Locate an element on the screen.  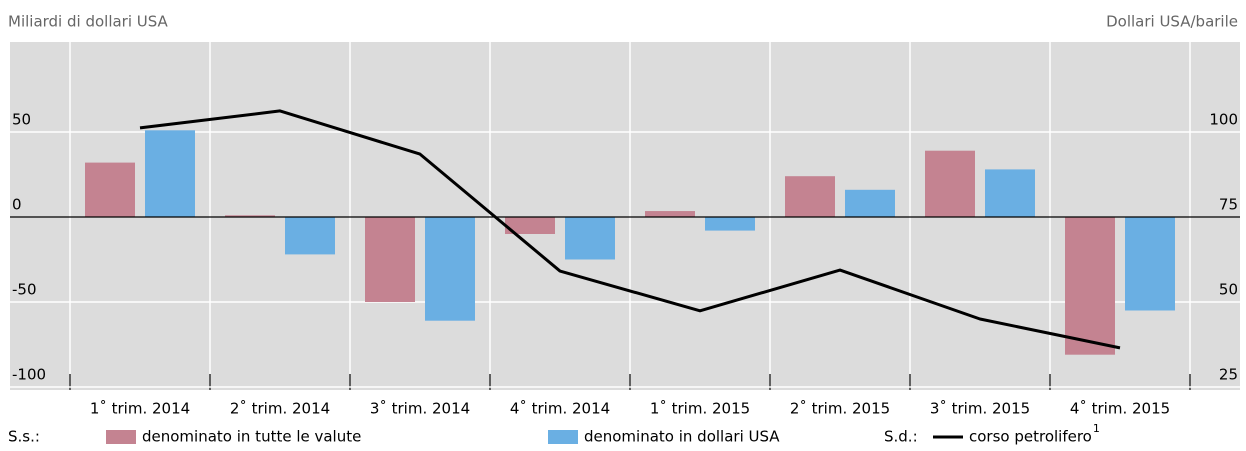
x-tick-label: 2˚ trim. 2014 is located at coordinates (280, 409).